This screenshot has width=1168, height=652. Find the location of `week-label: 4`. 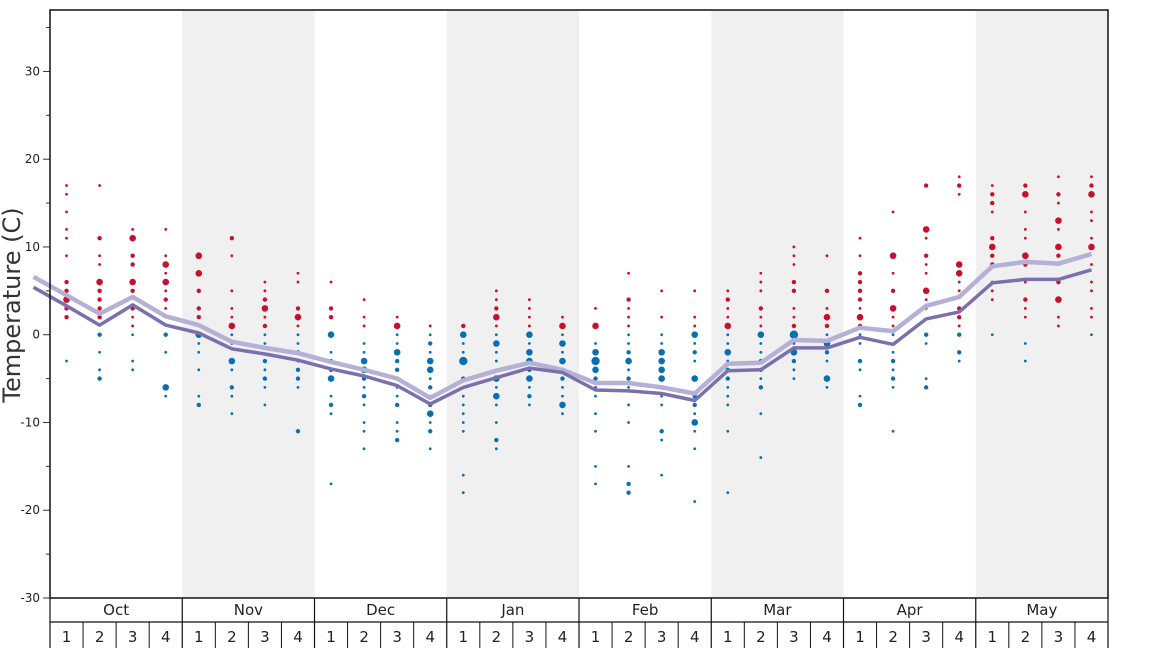

week-label: 4 is located at coordinates (563, 637).